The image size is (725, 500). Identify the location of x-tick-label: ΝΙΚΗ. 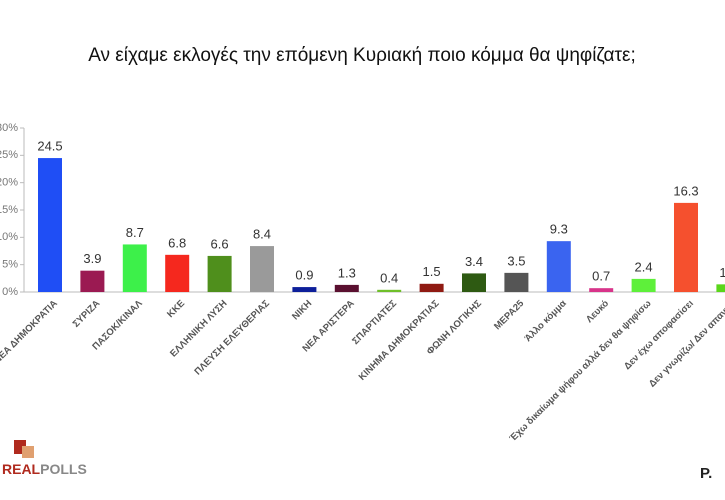
(302, 310).